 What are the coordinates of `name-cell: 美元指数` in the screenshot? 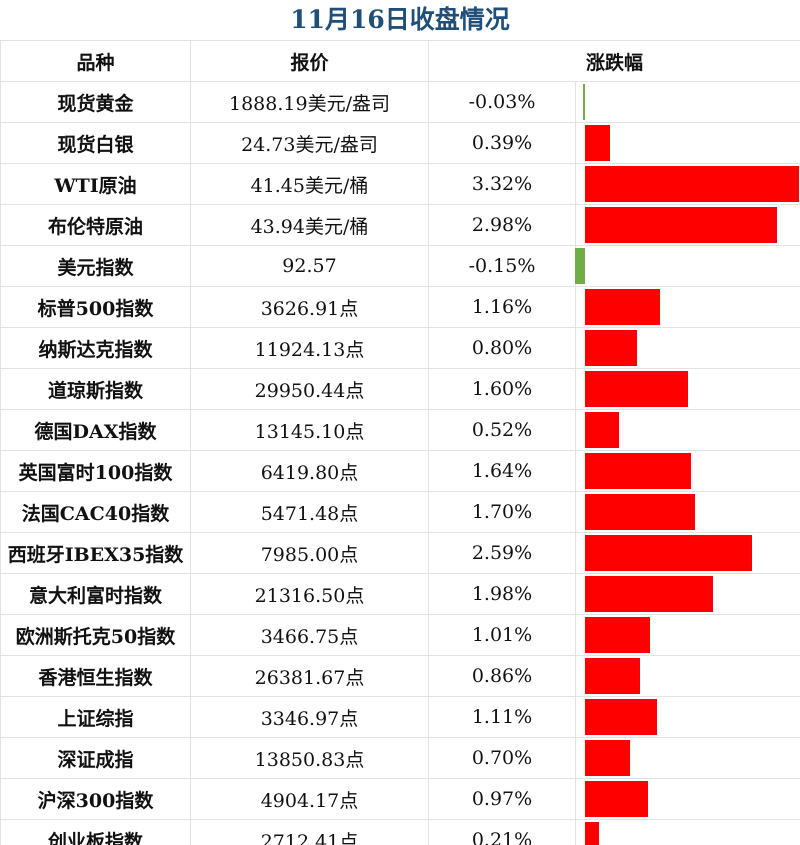 It's located at (95, 266).